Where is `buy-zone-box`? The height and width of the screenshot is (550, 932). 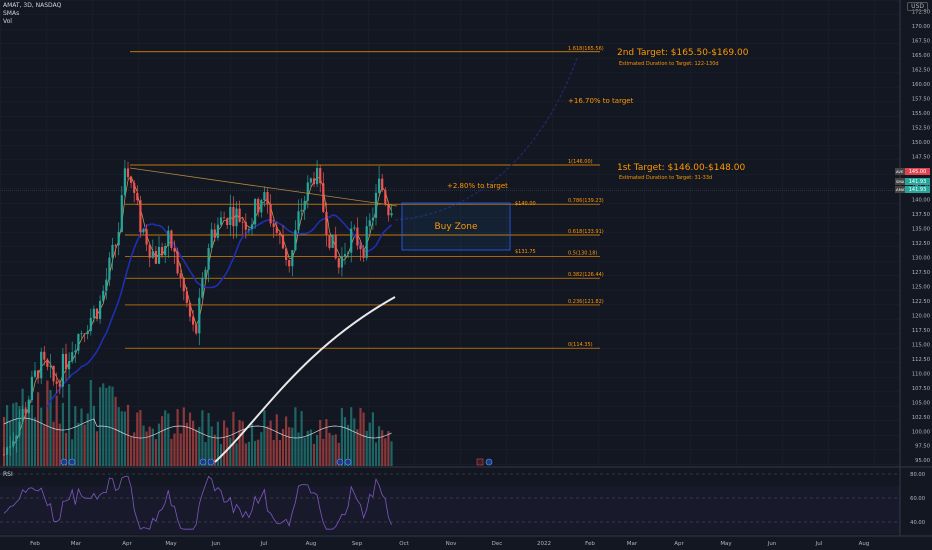
buy-zone-box is located at coordinates (456, 226).